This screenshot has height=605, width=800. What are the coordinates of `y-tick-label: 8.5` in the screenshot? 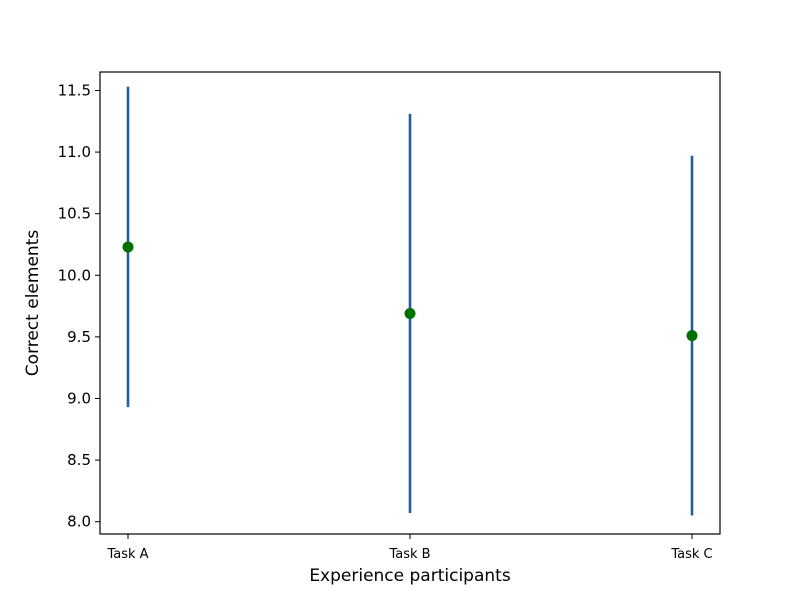 It's located at (79, 460).